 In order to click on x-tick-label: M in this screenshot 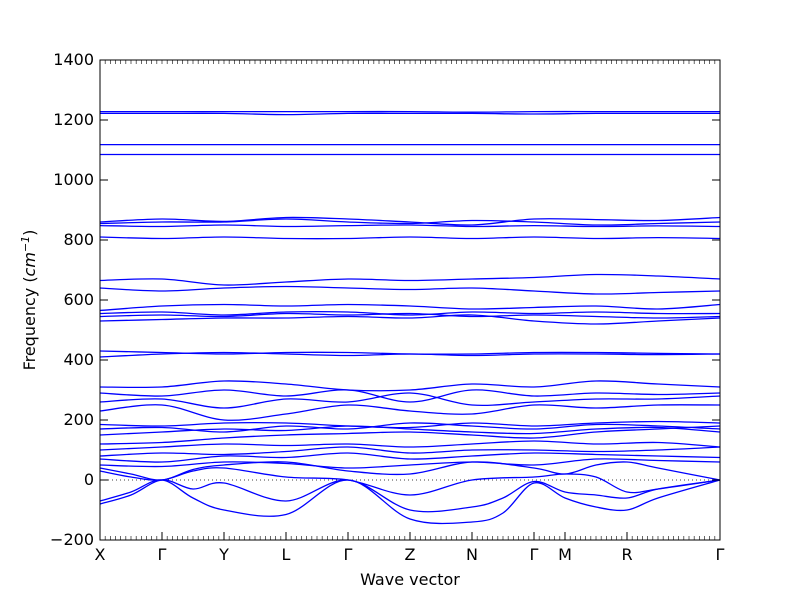, I will do `click(565, 554)`.